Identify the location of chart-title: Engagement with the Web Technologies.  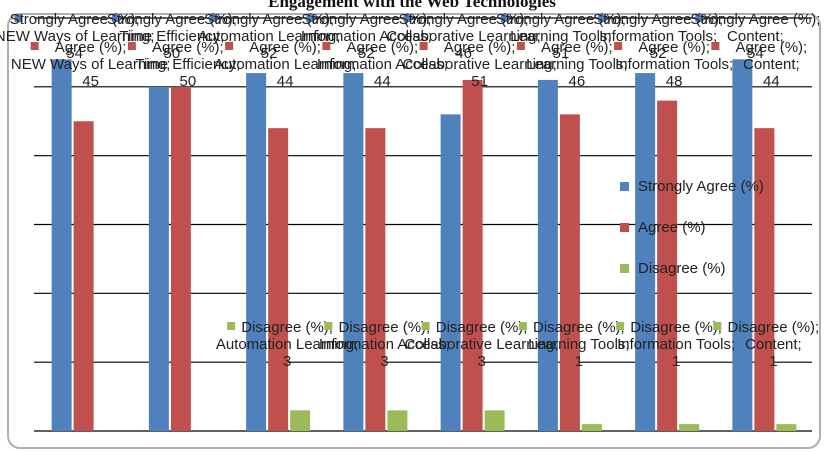
(412, 5).